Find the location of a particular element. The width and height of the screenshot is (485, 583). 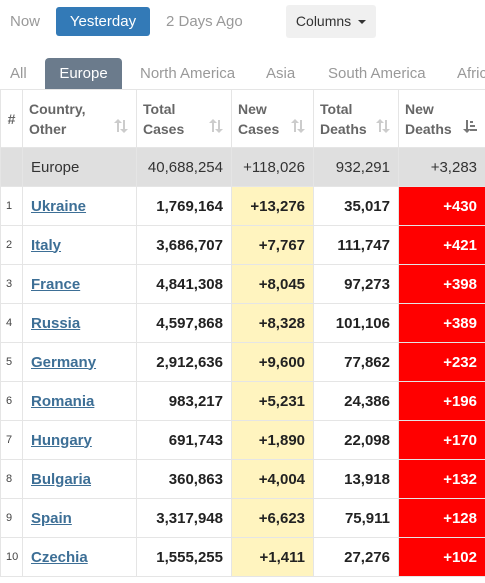

rank-cell: 9 is located at coordinates (11, 518).